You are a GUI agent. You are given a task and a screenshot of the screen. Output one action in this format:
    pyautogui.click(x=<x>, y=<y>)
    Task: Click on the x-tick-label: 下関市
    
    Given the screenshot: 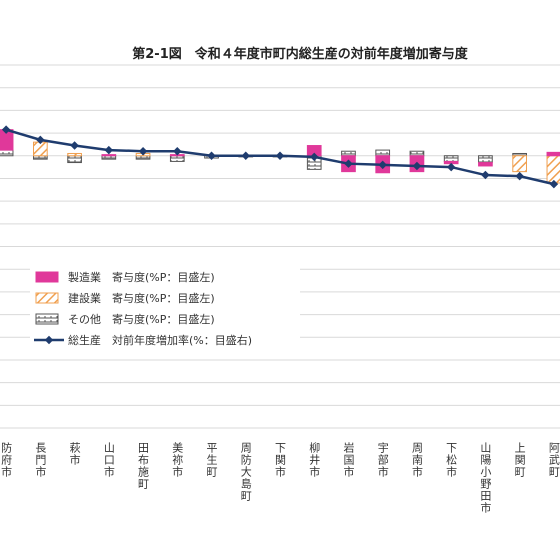 What is the action you would take?
    pyautogui.click(x=280, y=460)
    